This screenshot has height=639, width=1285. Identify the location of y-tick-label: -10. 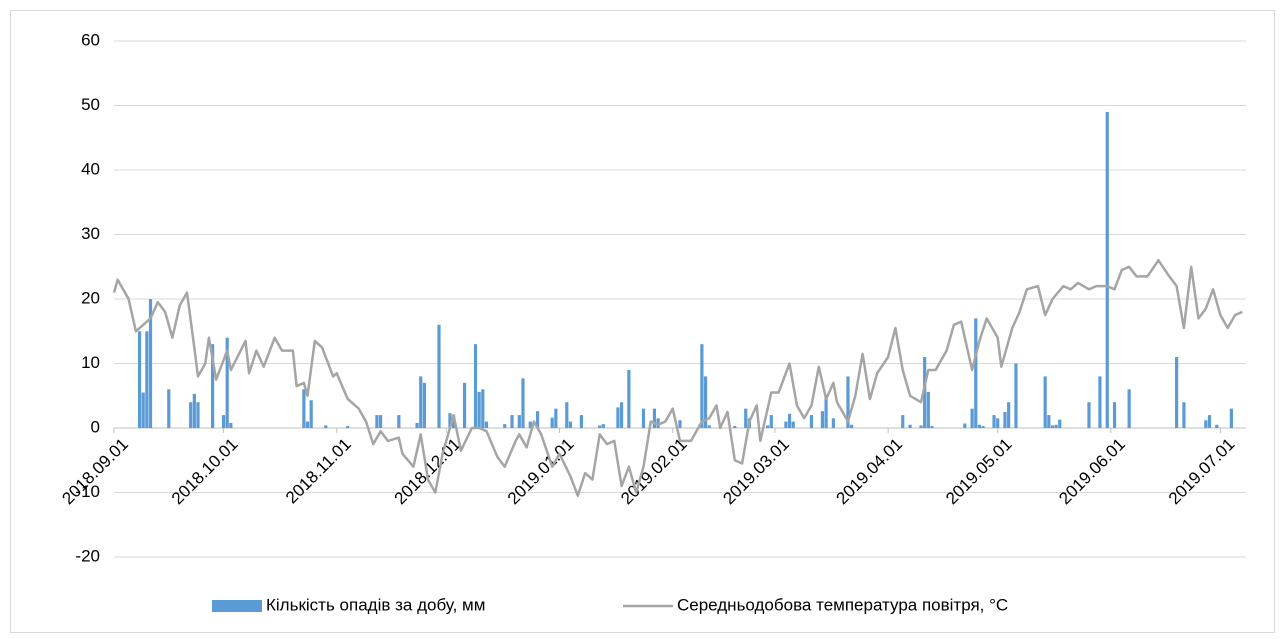
(87, 491).